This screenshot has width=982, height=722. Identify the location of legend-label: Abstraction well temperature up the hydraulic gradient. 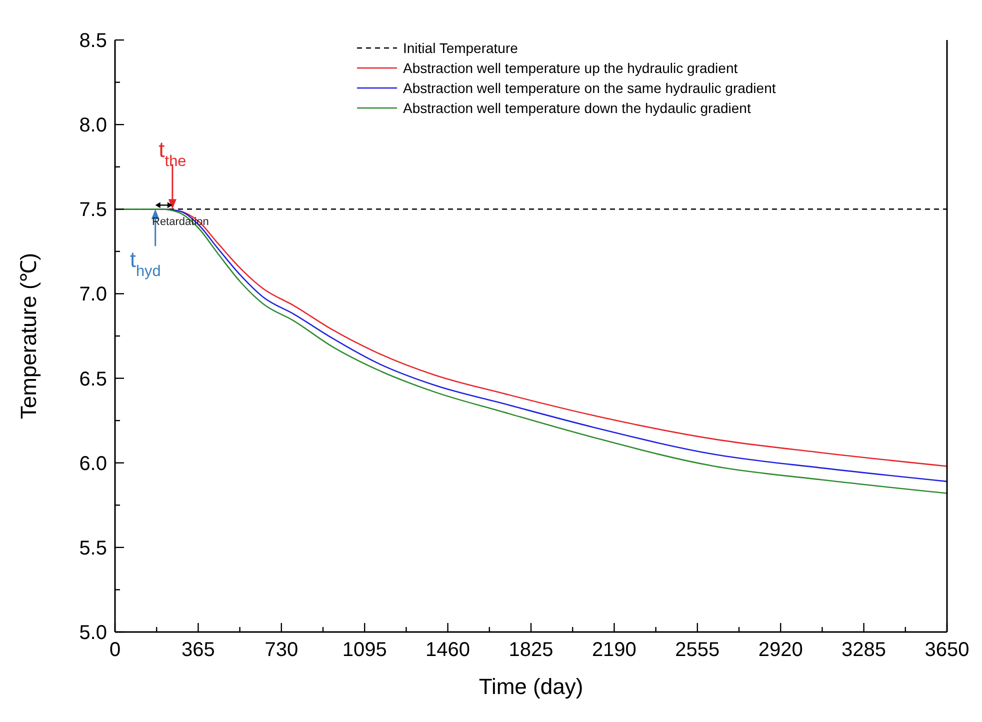
(570, 68).